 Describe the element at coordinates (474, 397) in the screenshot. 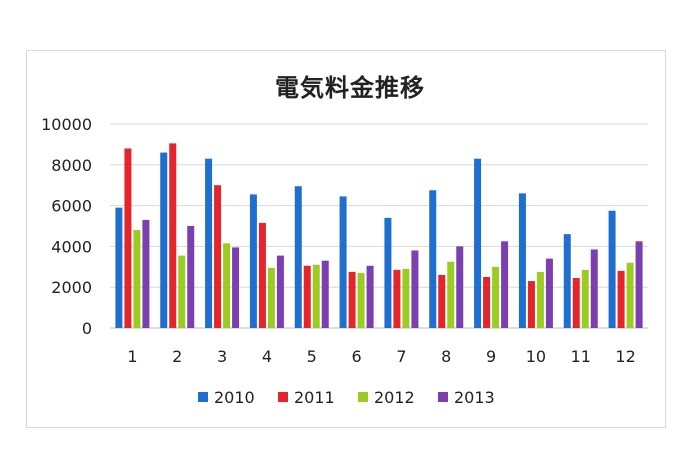

I see `legend-label-2013: 2013` at that location.